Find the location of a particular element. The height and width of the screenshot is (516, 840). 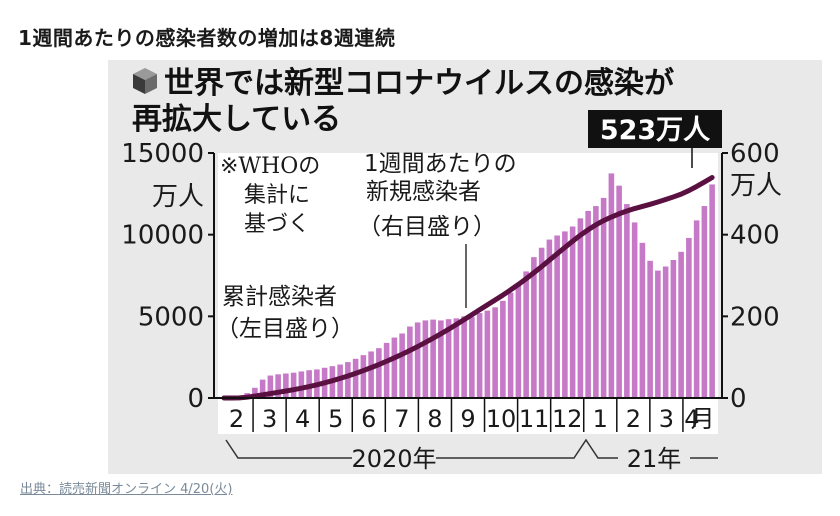

month-label: 6 is located at coordinates (368, 419).